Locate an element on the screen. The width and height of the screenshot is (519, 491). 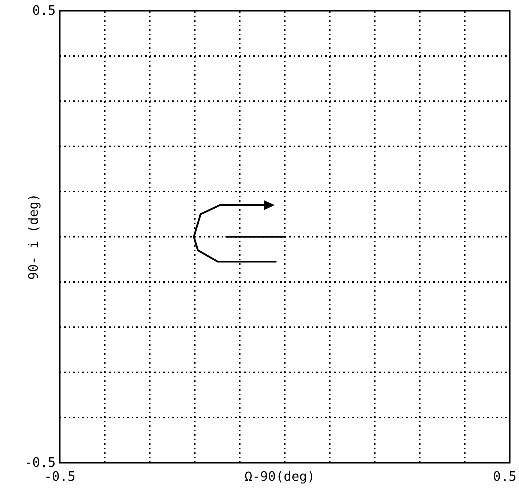
x-axis-title: Ω-90(deg) is located at coordinates (280, 477).